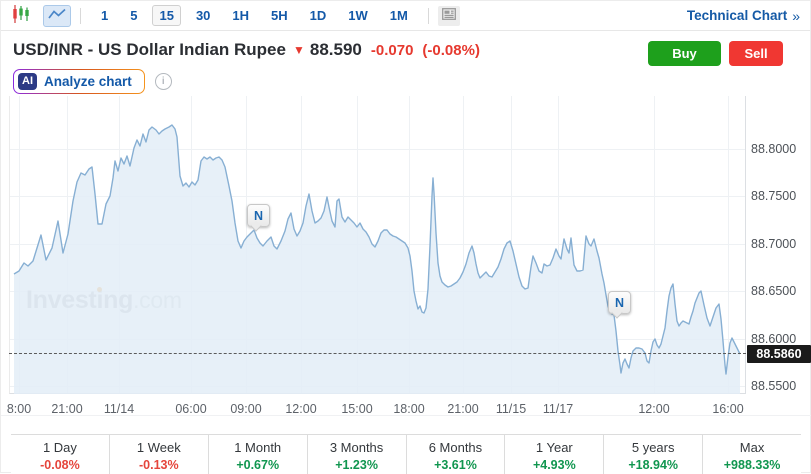  Describe the element at coordinates (653, 447) in the screenshot. I see `performance-period-label: 5 years` at that location.